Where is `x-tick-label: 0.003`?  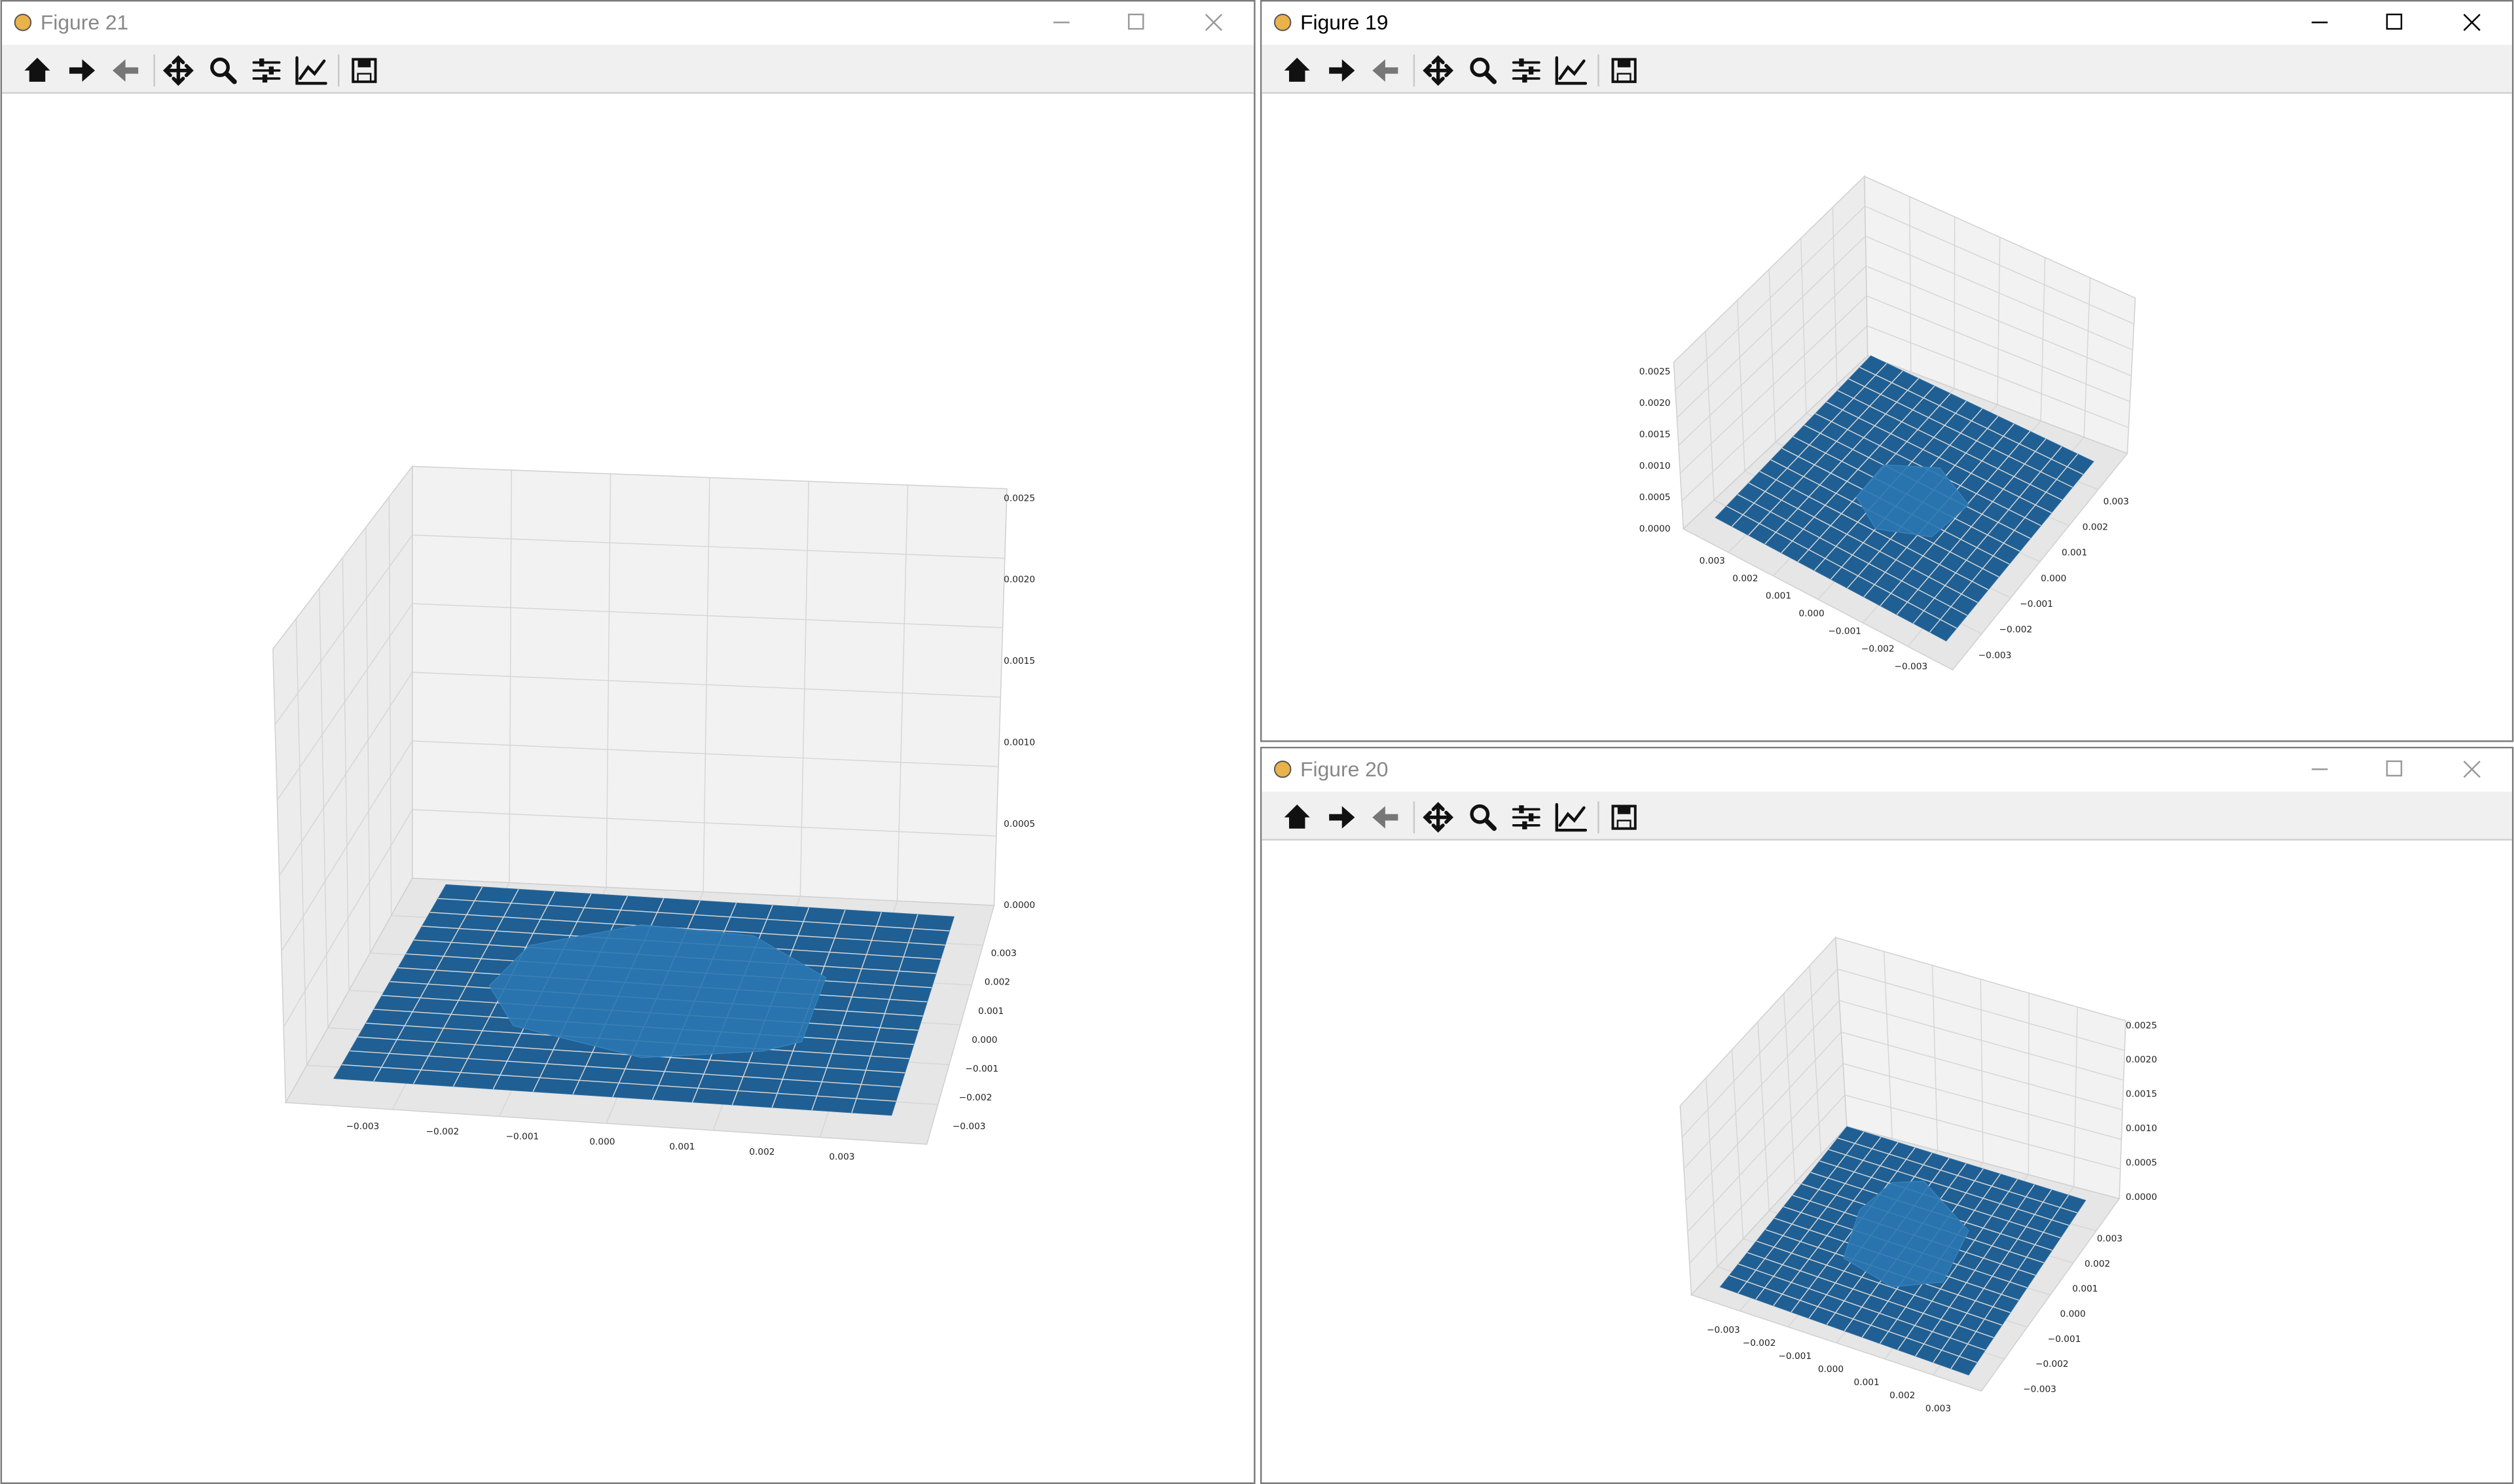
x-tick-label: 0.003 is located at coordinates (1712, 561).